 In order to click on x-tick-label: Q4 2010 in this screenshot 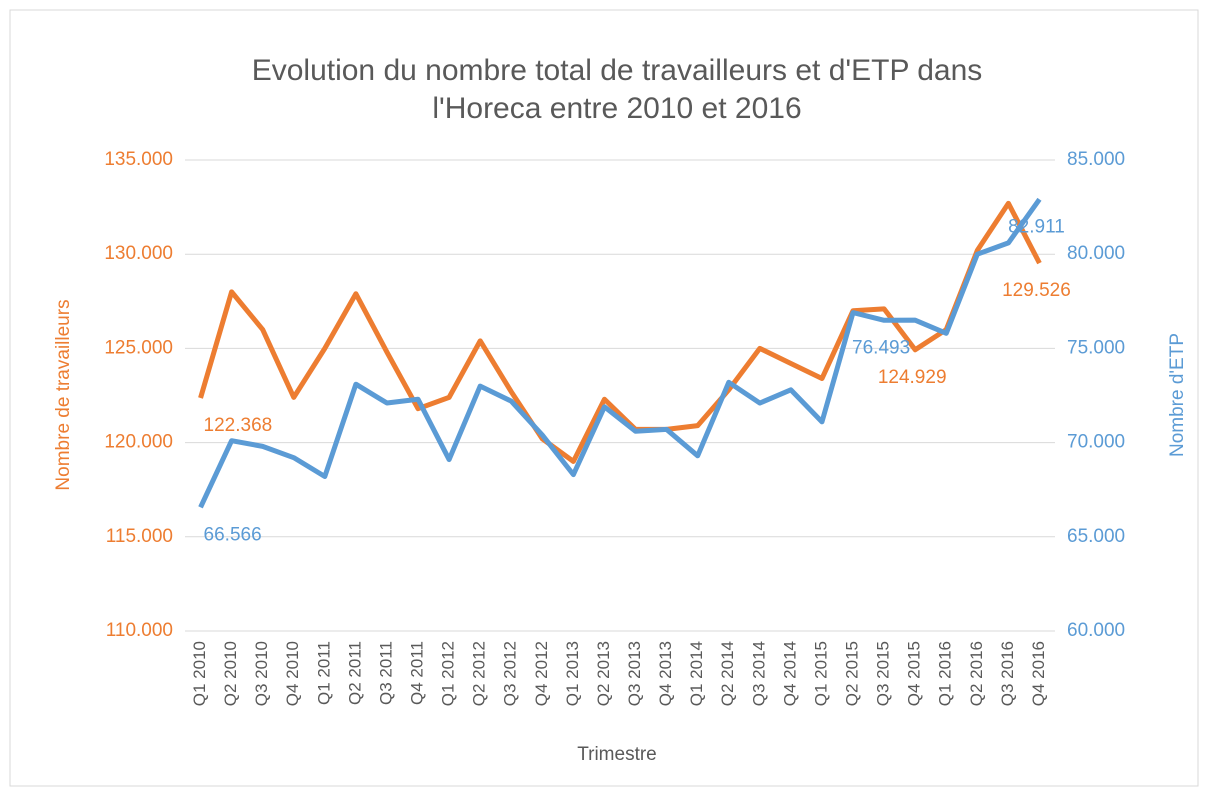, I will do `click(292, 673)`.